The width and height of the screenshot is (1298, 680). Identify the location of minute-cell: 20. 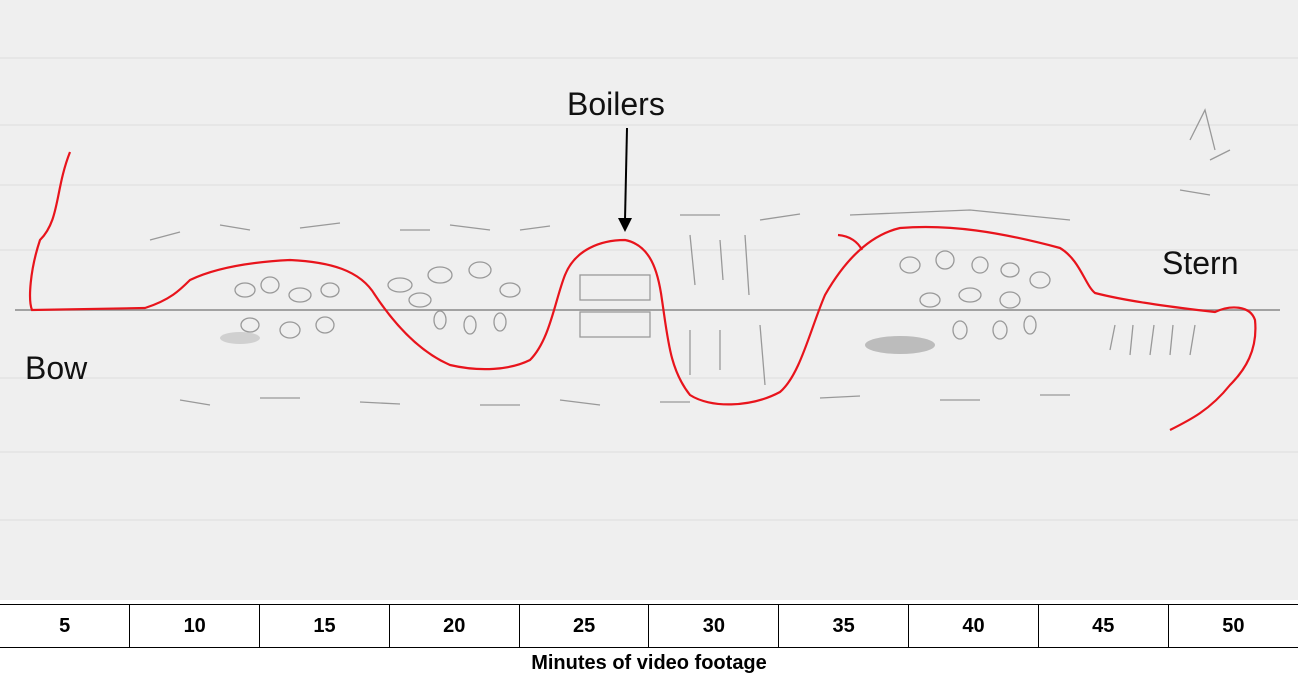
(454, 626).